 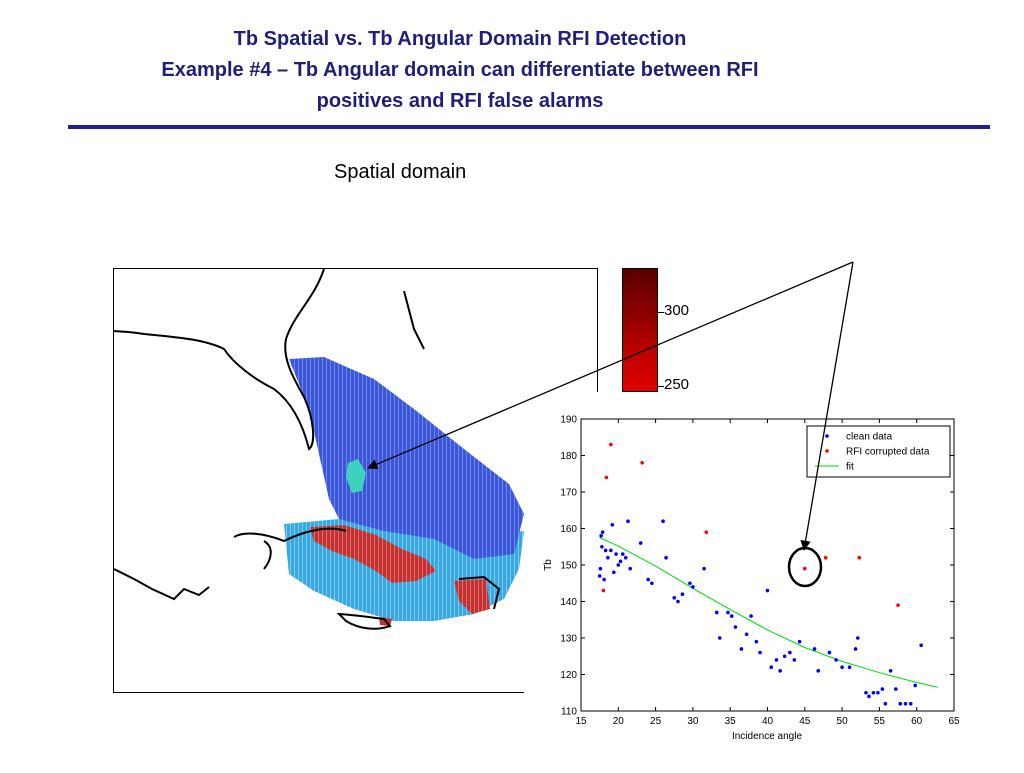 What do you see at coordinates (356, 476) in the screenshot?
I see `hotspot-cluster` at bounding box center [356, 476].